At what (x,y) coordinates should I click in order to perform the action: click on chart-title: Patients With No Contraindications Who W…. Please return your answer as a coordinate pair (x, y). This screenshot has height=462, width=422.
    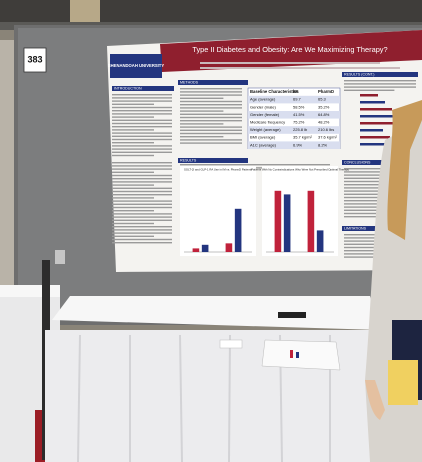
    Looking at the image, I should click on (300, 170).